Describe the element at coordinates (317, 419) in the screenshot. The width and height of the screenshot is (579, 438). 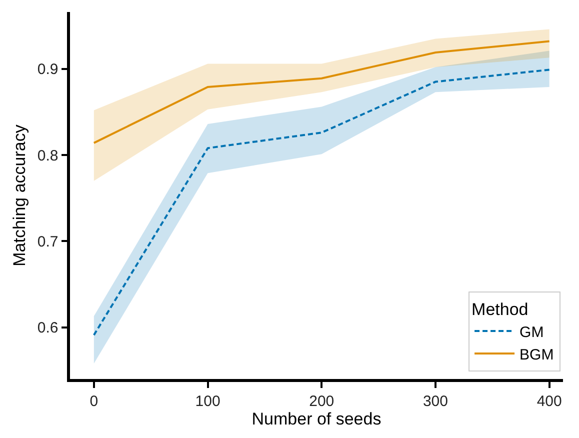
I see `x-axis-title: Number of seeds` at that location.